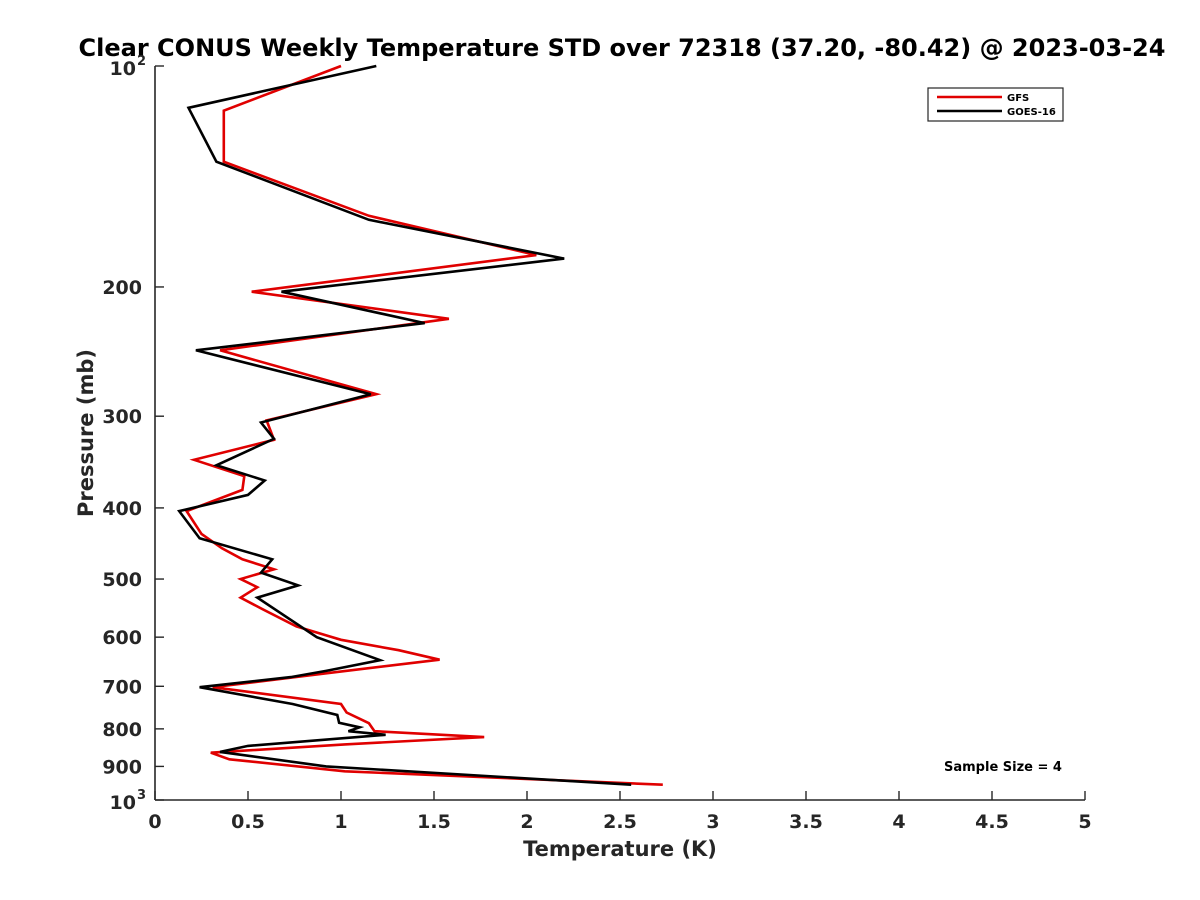 The height and width of the screenshot is (900, 1200). I want to click on x-tick-label: 5, so click(1084, 822).